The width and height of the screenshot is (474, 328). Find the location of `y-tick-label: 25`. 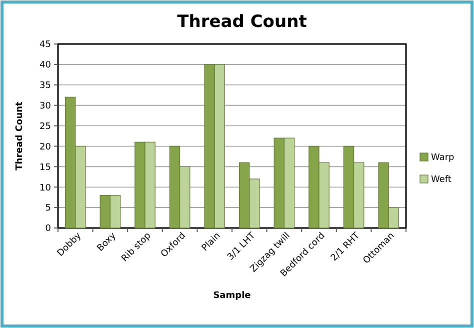

y-tick-label: 25 is located at coordinates (45, 127).